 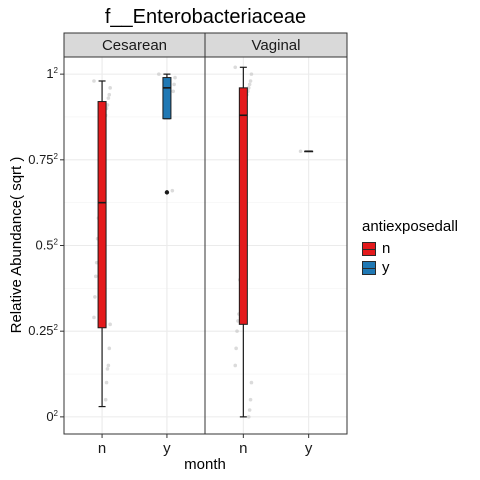 I want to click on legend-label-n: n, so click(x=386, y=248).